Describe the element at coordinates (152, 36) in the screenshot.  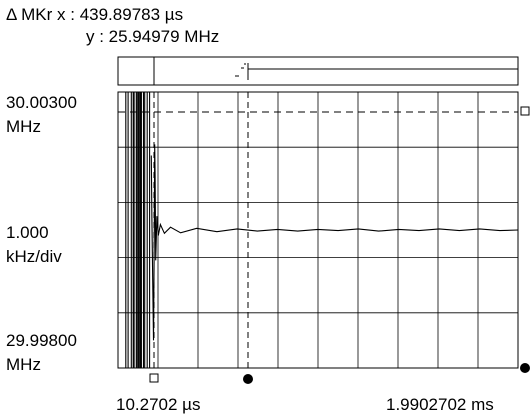
I see `marker-delta-y-readout: y : 25.94979 MHz` at that location.